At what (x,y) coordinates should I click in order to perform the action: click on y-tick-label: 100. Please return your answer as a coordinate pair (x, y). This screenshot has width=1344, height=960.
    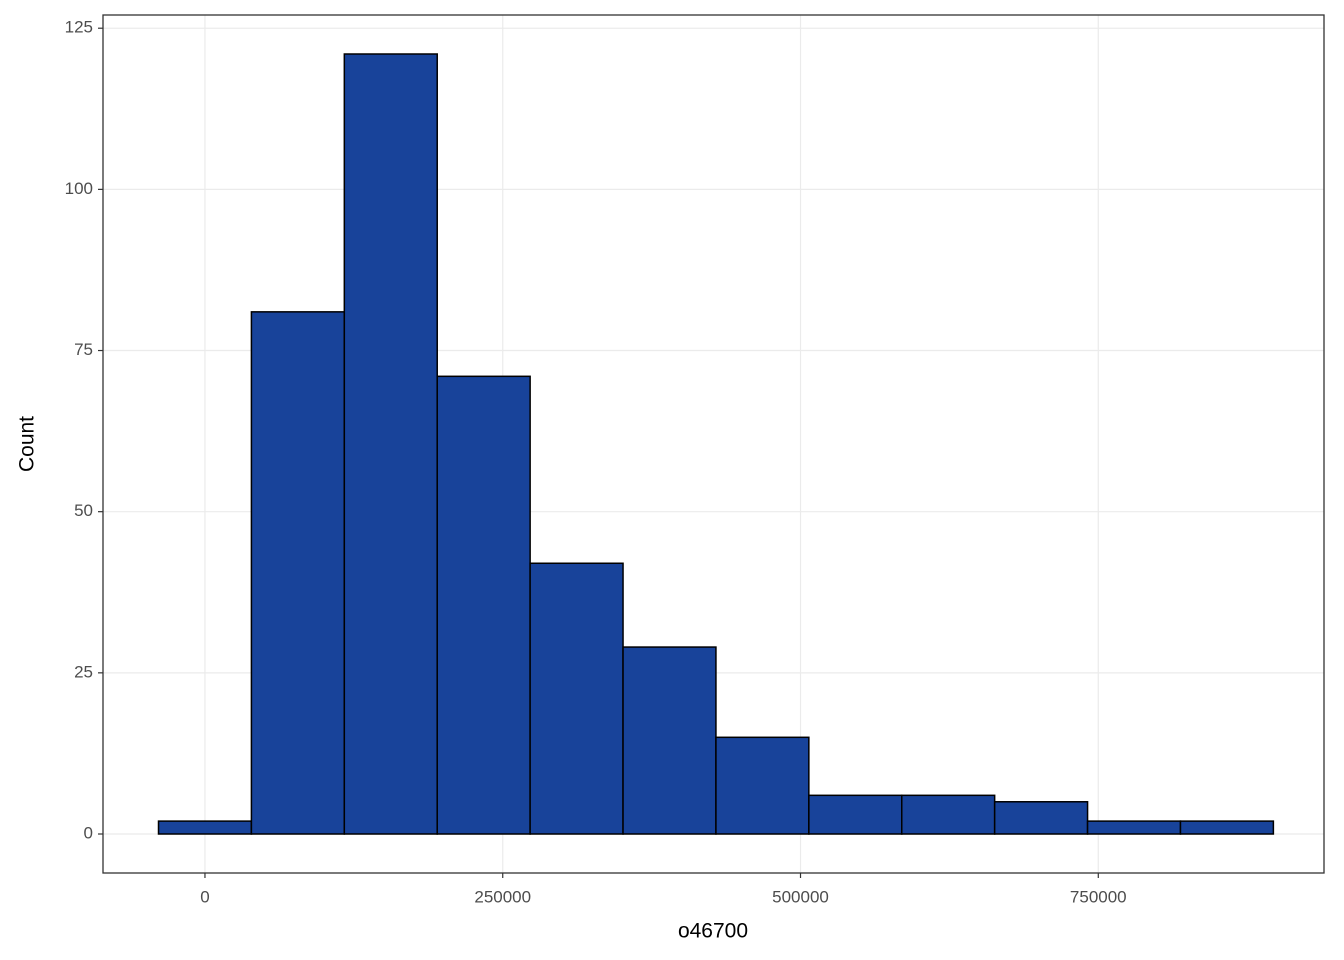
    Looking at the image, I should click on (79, 188).